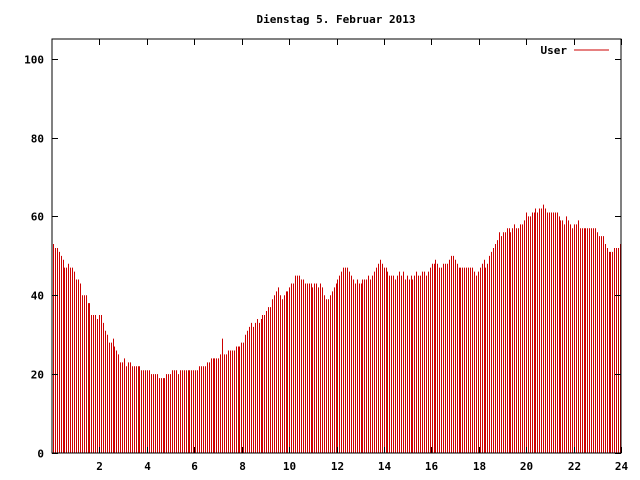  What do you see at coordinates (289, 466) in the screenshot?
I see `x-tick-label: 10` at bounding box center [289, 466].